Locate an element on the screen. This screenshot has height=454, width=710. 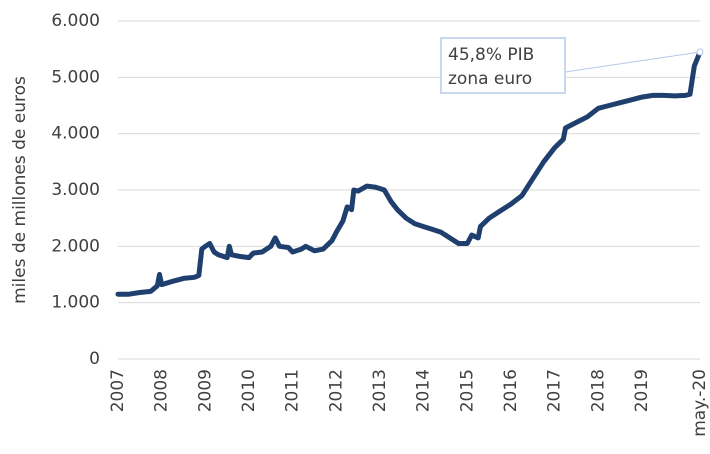
x-tick-label: 2011 is located at coordinates (293, 390).